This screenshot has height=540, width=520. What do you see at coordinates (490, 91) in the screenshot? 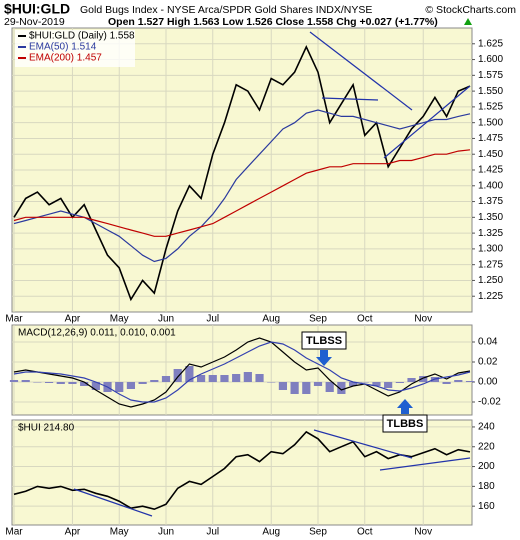
I see `y-tick-label: 1.550` at bounding box center [490, 91].